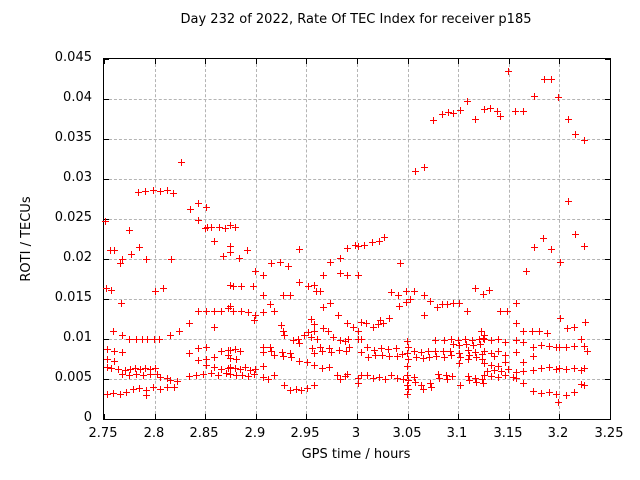  What do you see at coordinates (407, 433) in the screenshot?
I see `x-tick-label: 3.05` at bounding box center [407, 433].